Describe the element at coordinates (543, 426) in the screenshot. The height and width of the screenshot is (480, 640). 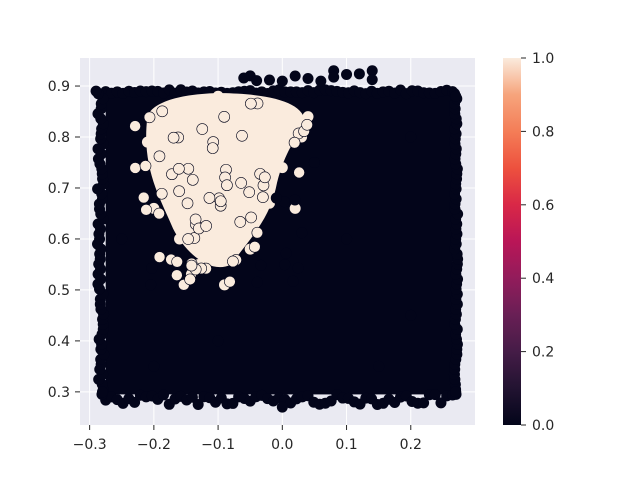
I see `colorbar-tick-label: 0.0` at that location.